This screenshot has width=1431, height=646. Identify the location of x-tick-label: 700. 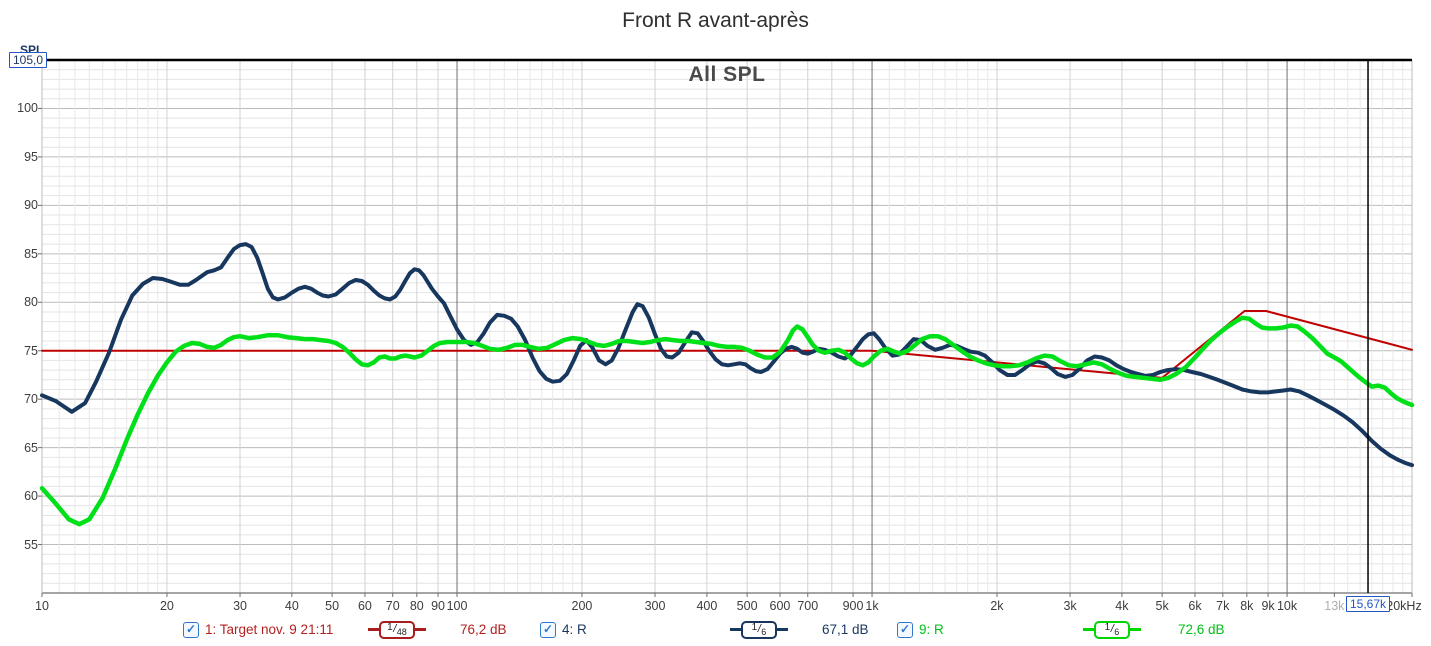
(808, 606).